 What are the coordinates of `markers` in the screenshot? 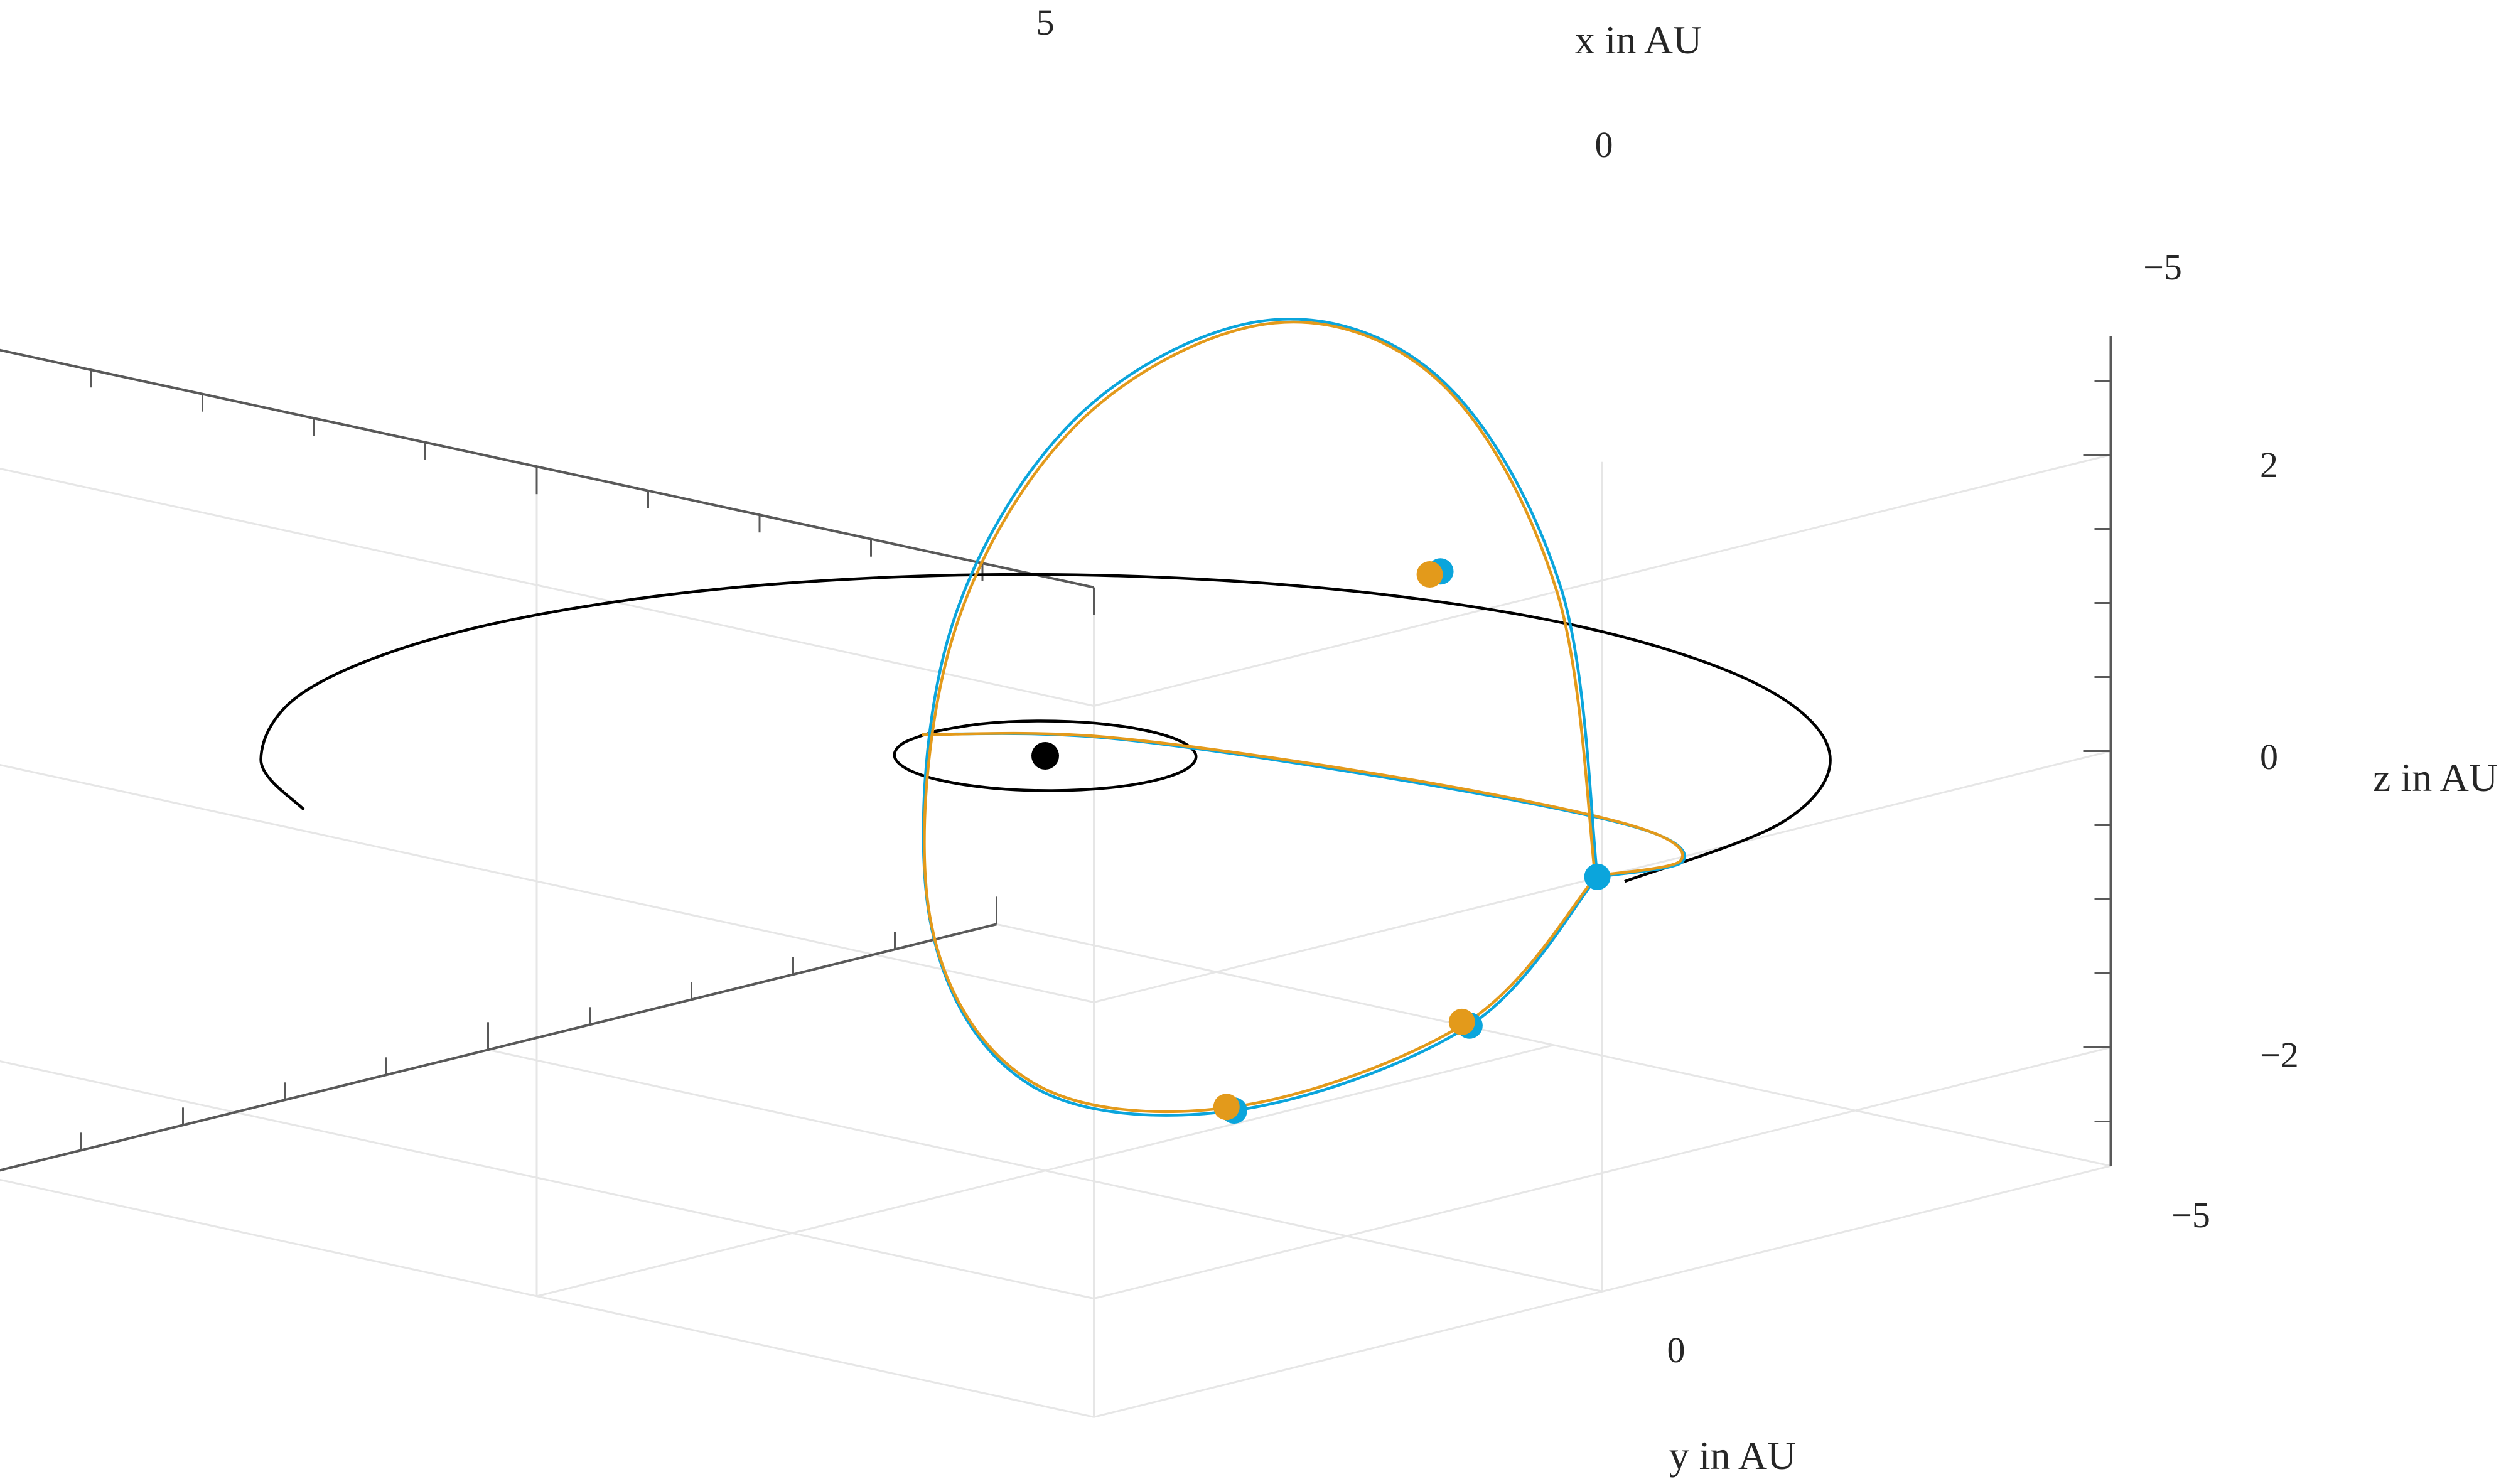 It's located at (1321, 841).